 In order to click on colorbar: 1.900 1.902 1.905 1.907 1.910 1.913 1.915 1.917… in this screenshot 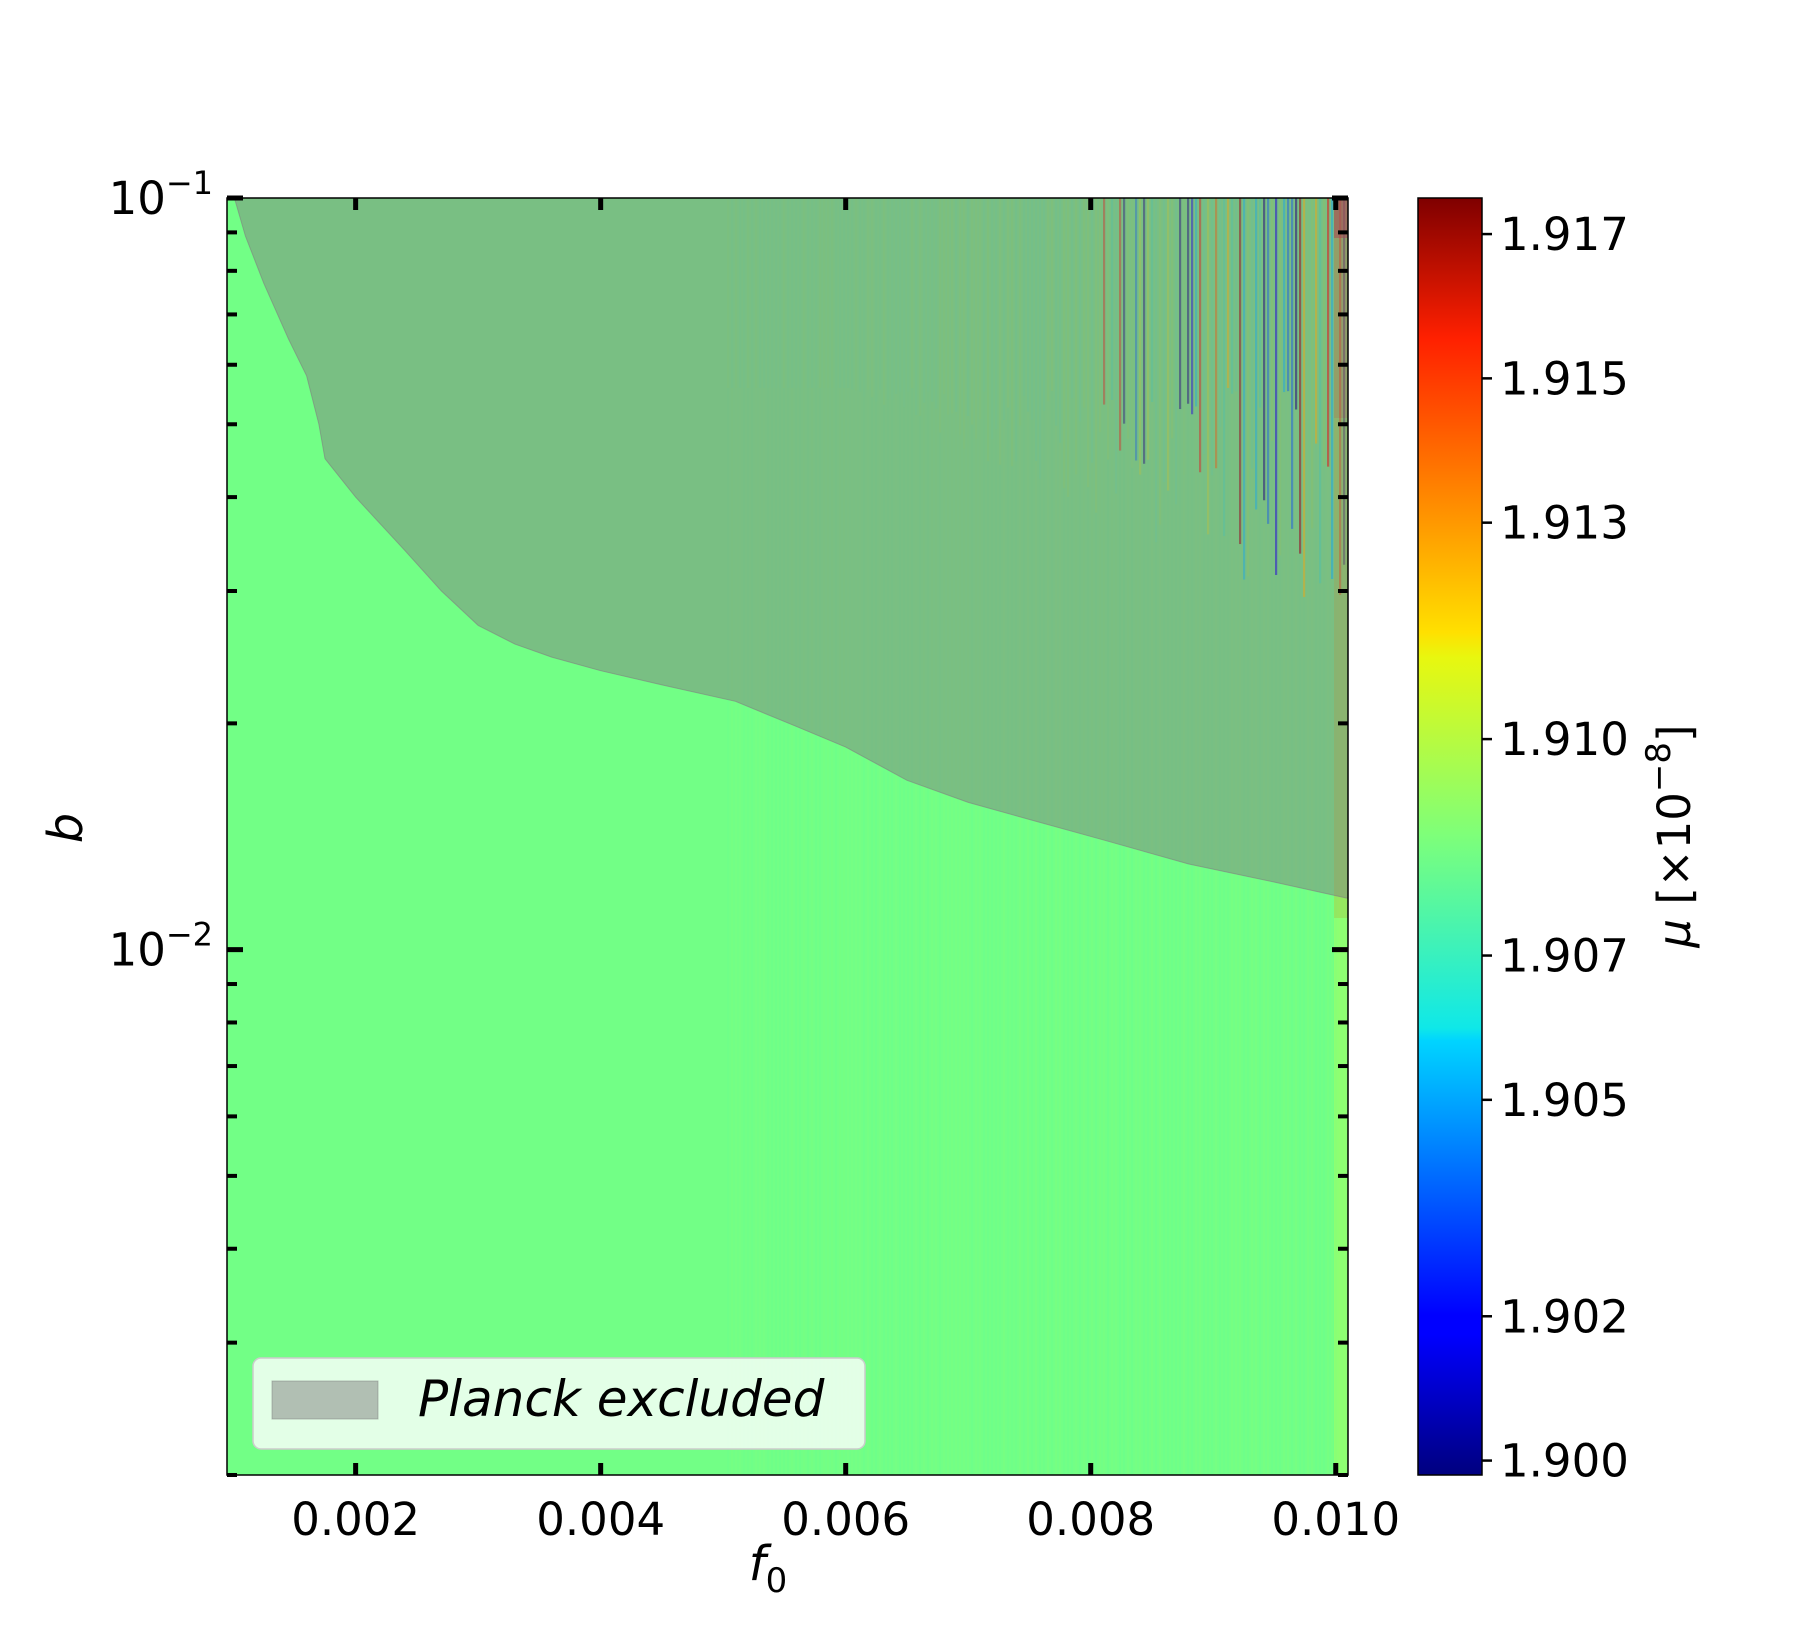, I will do `click(1559, 842)`.